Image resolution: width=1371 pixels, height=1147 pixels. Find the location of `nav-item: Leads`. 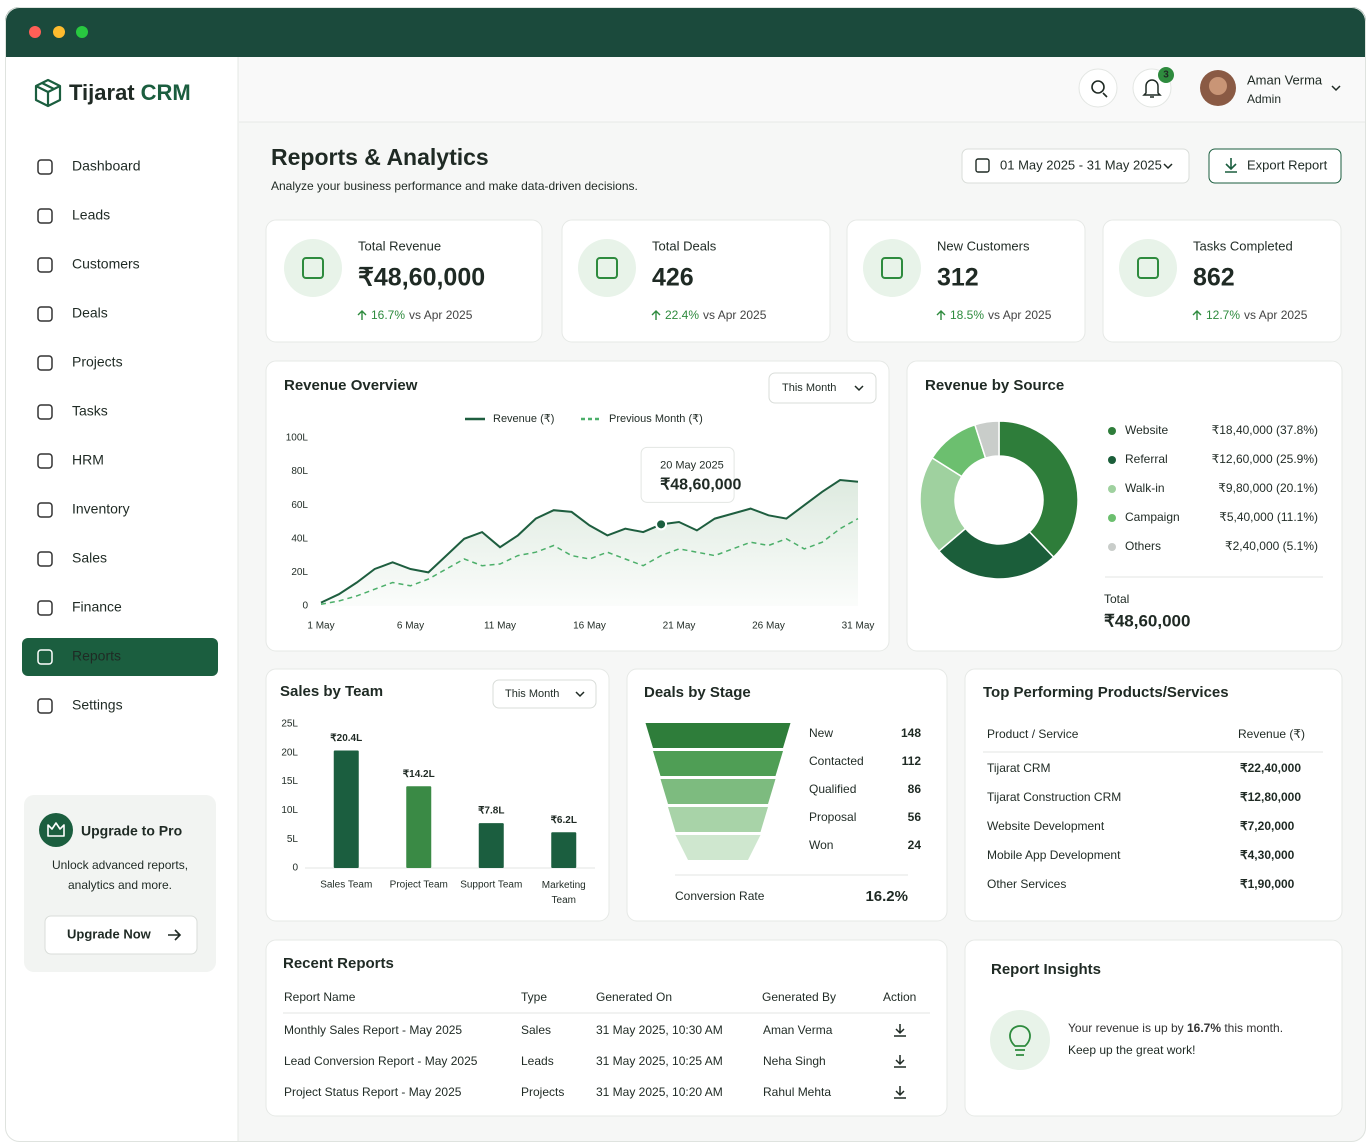

nav-item: Leads is located at coordinates (73, 215).